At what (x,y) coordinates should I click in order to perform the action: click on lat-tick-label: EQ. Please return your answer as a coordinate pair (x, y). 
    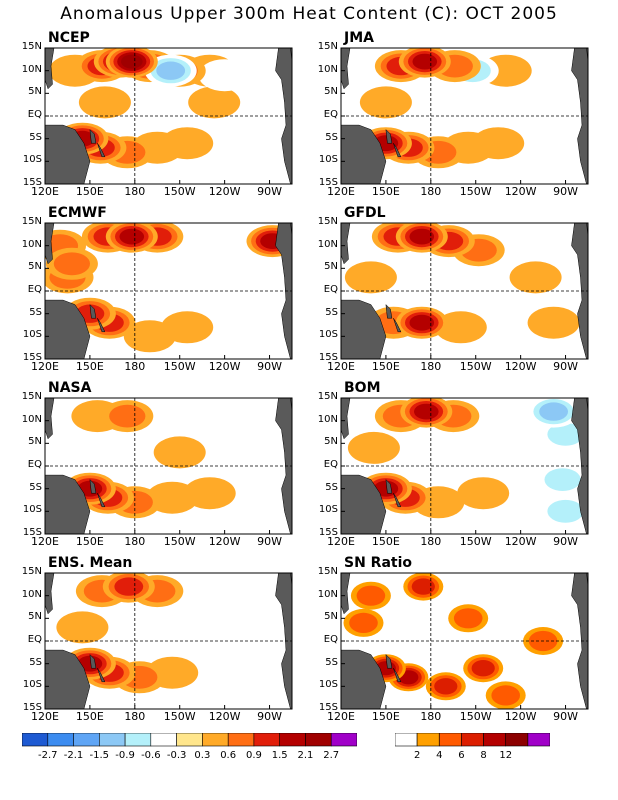
    Looking at the image, I should click on (330, 114).